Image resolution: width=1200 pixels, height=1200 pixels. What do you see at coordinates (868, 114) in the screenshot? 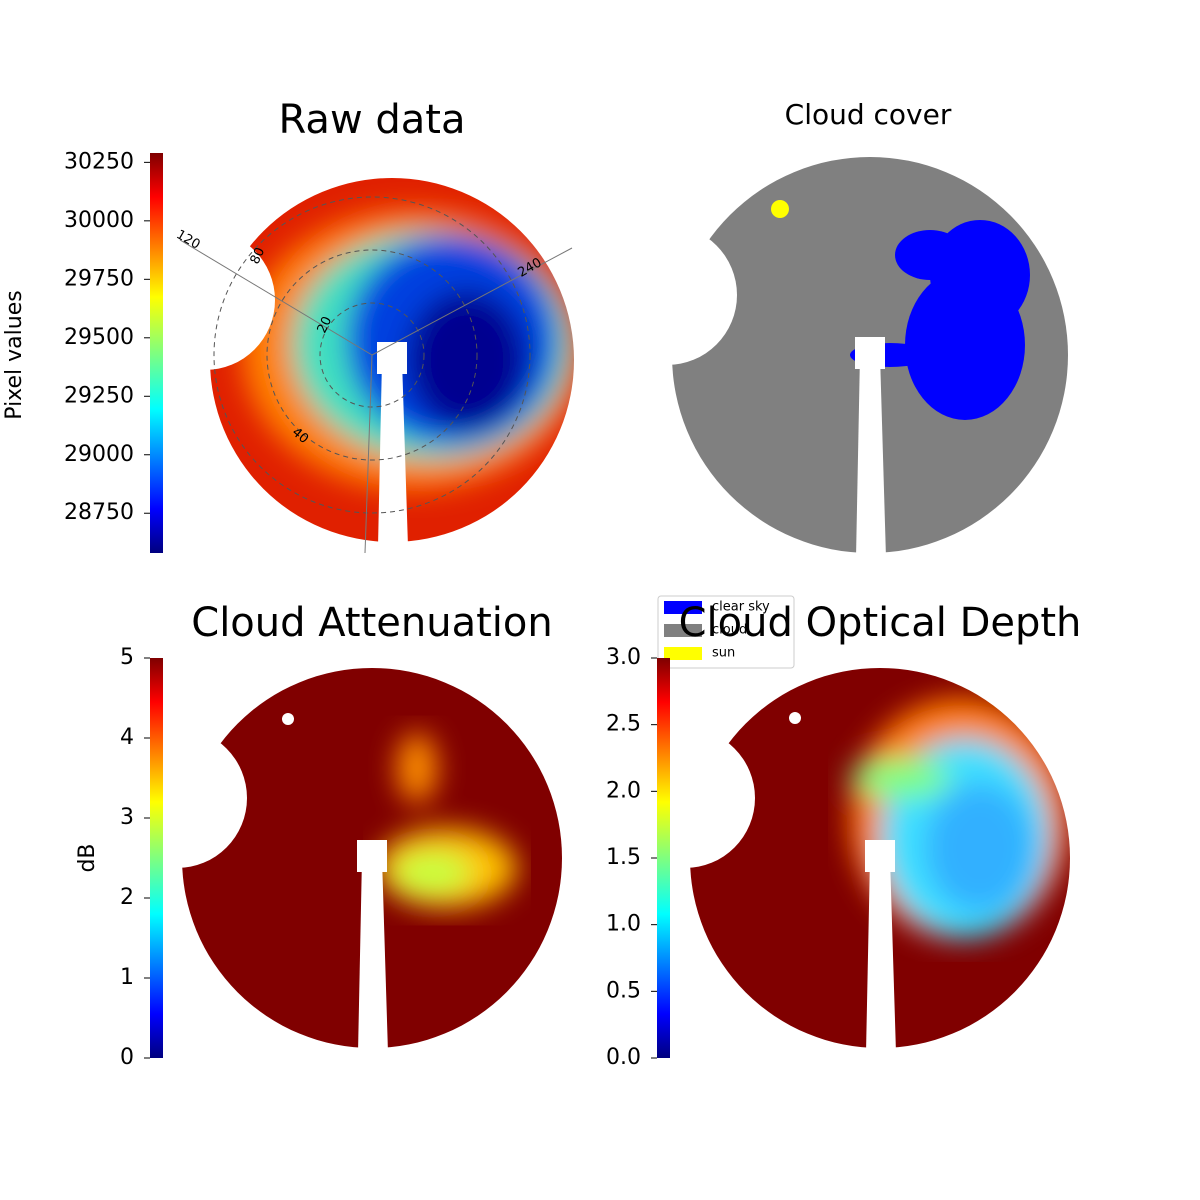
I see `chart-title: Cloud cover` at bounding box center [868, 114].